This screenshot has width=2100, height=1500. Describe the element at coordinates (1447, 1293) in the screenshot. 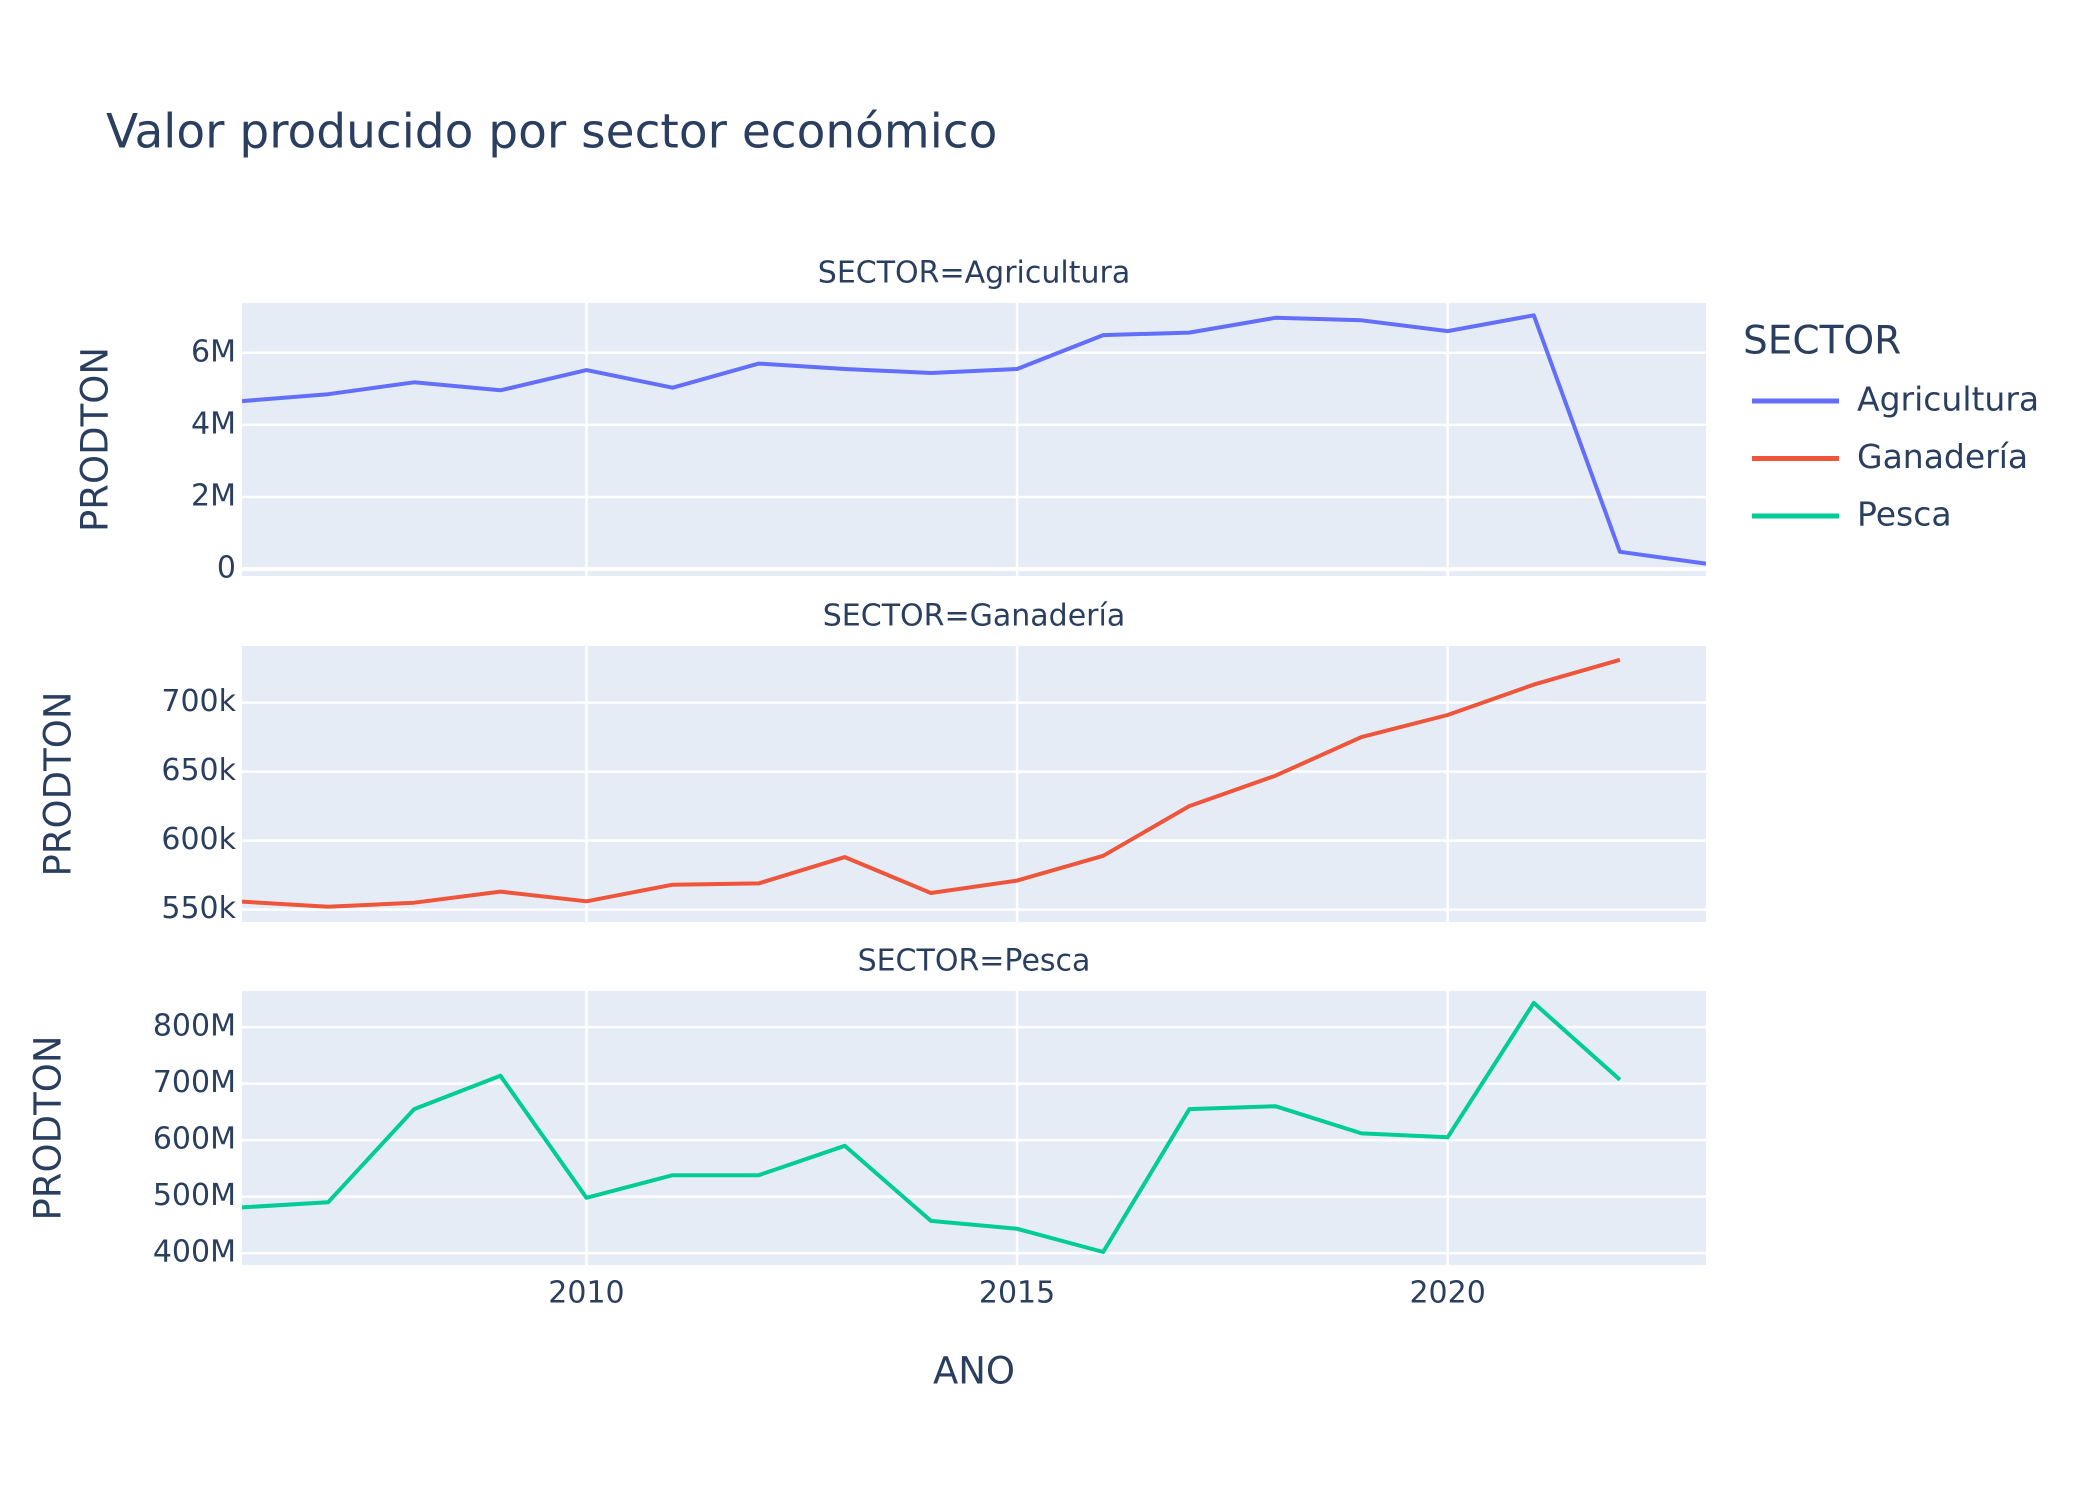

I see `x-tick-label: 2020` at that location.